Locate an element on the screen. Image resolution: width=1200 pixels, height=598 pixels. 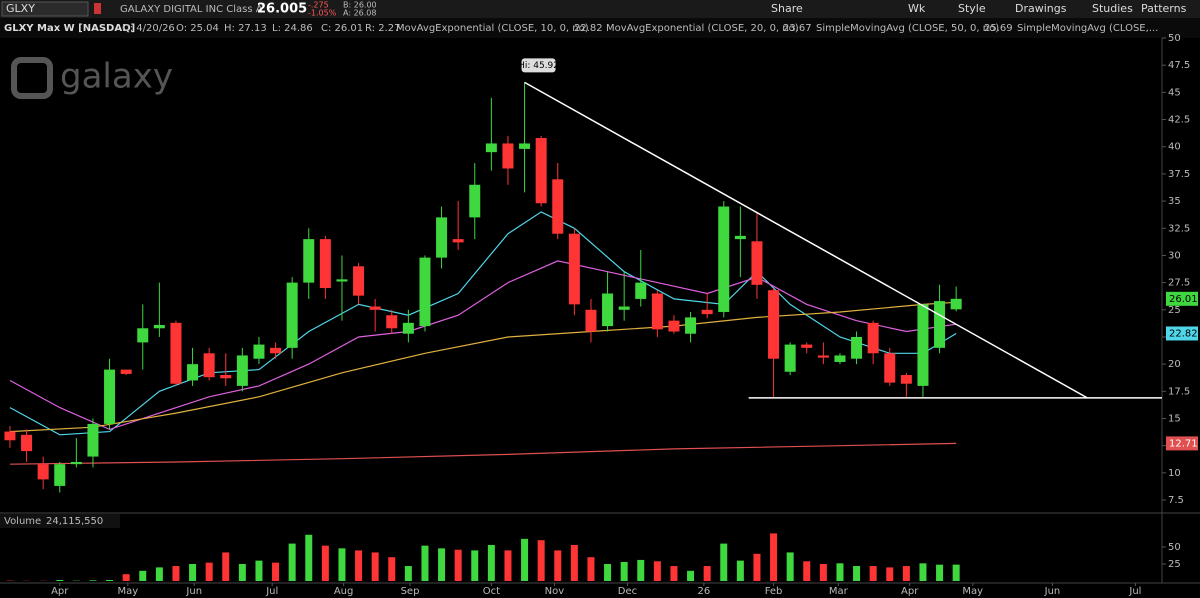
y-tick-label: 7.5 is located at coordinates (1176, 500).